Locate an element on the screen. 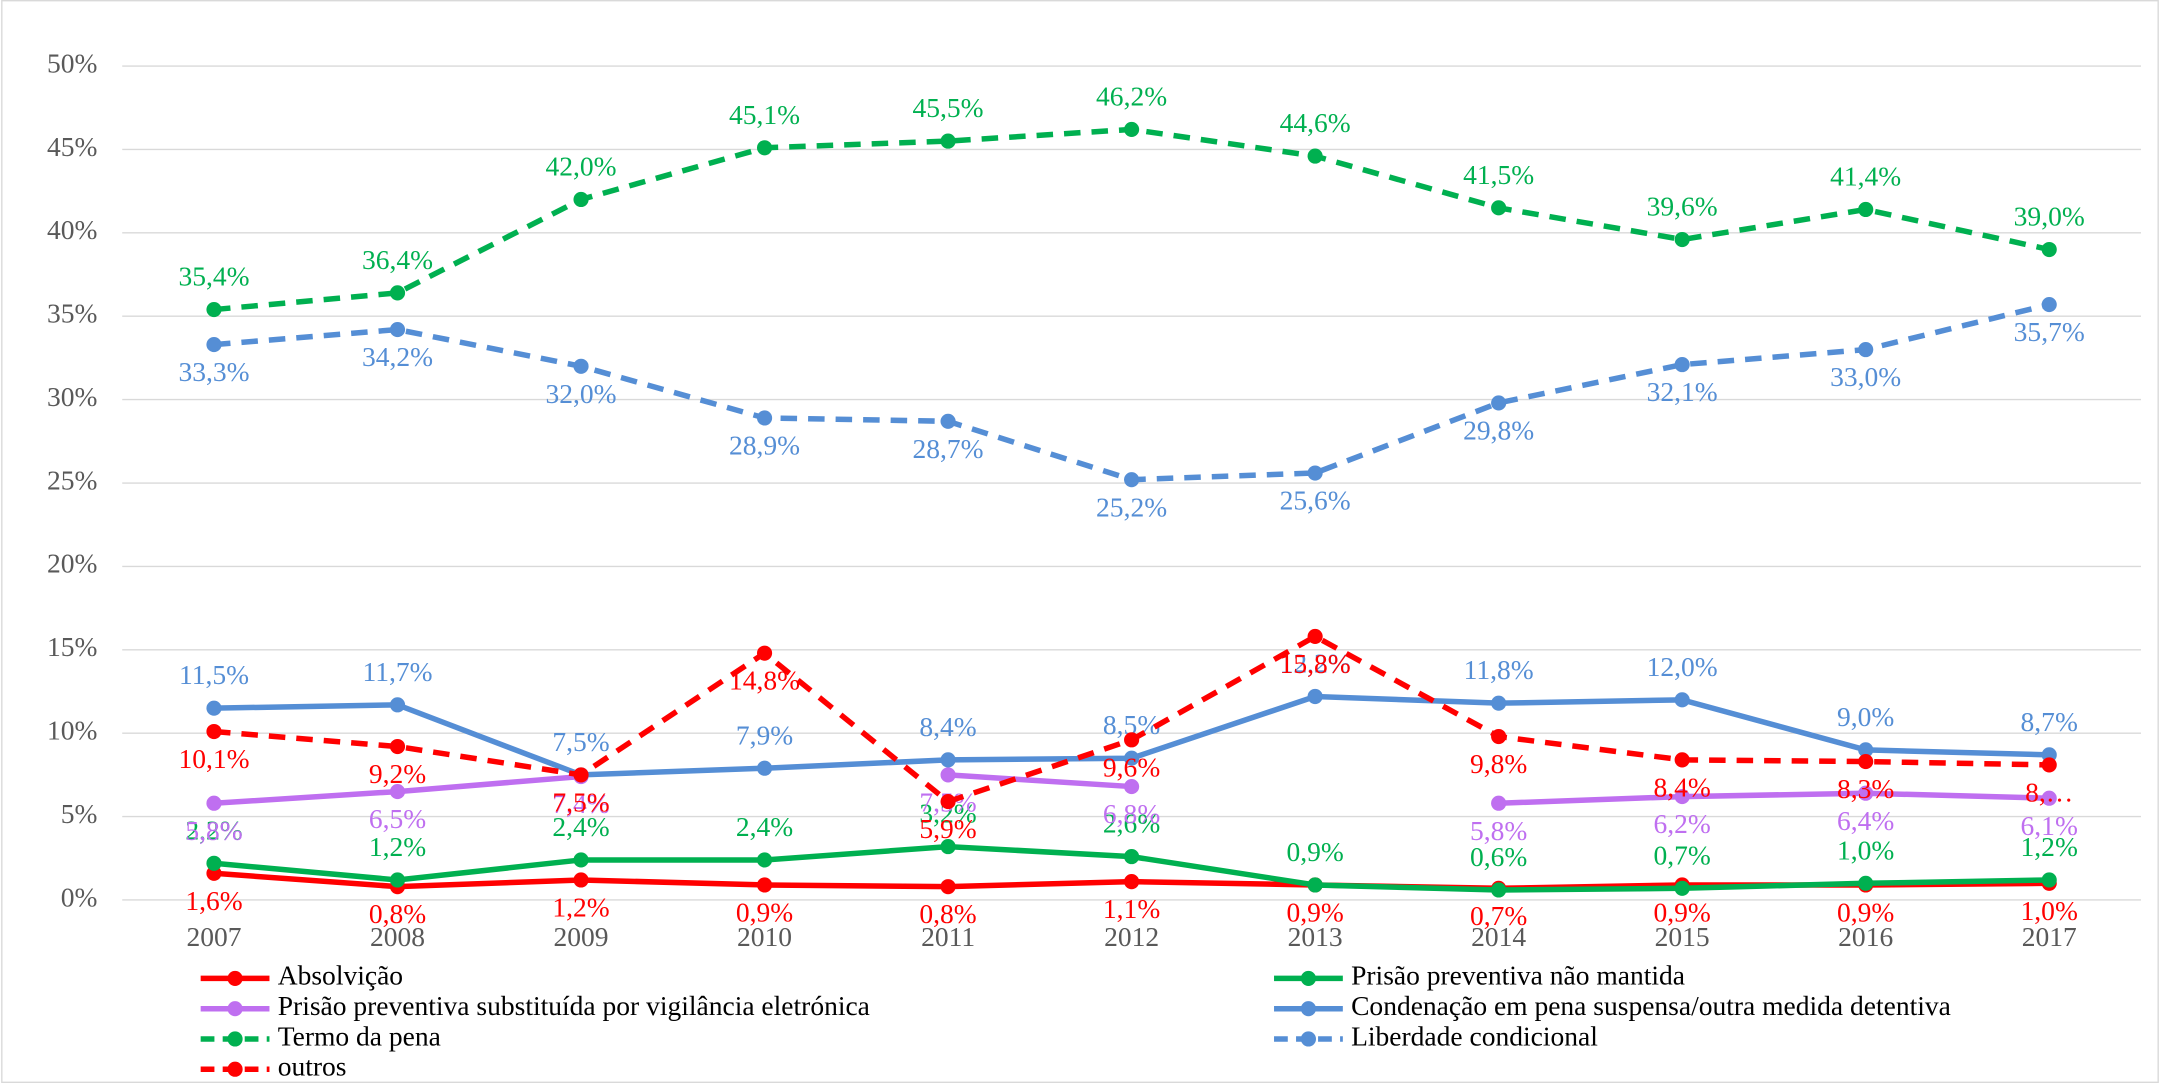  y-tick-label: 50% is located at coordinates (72, 62).